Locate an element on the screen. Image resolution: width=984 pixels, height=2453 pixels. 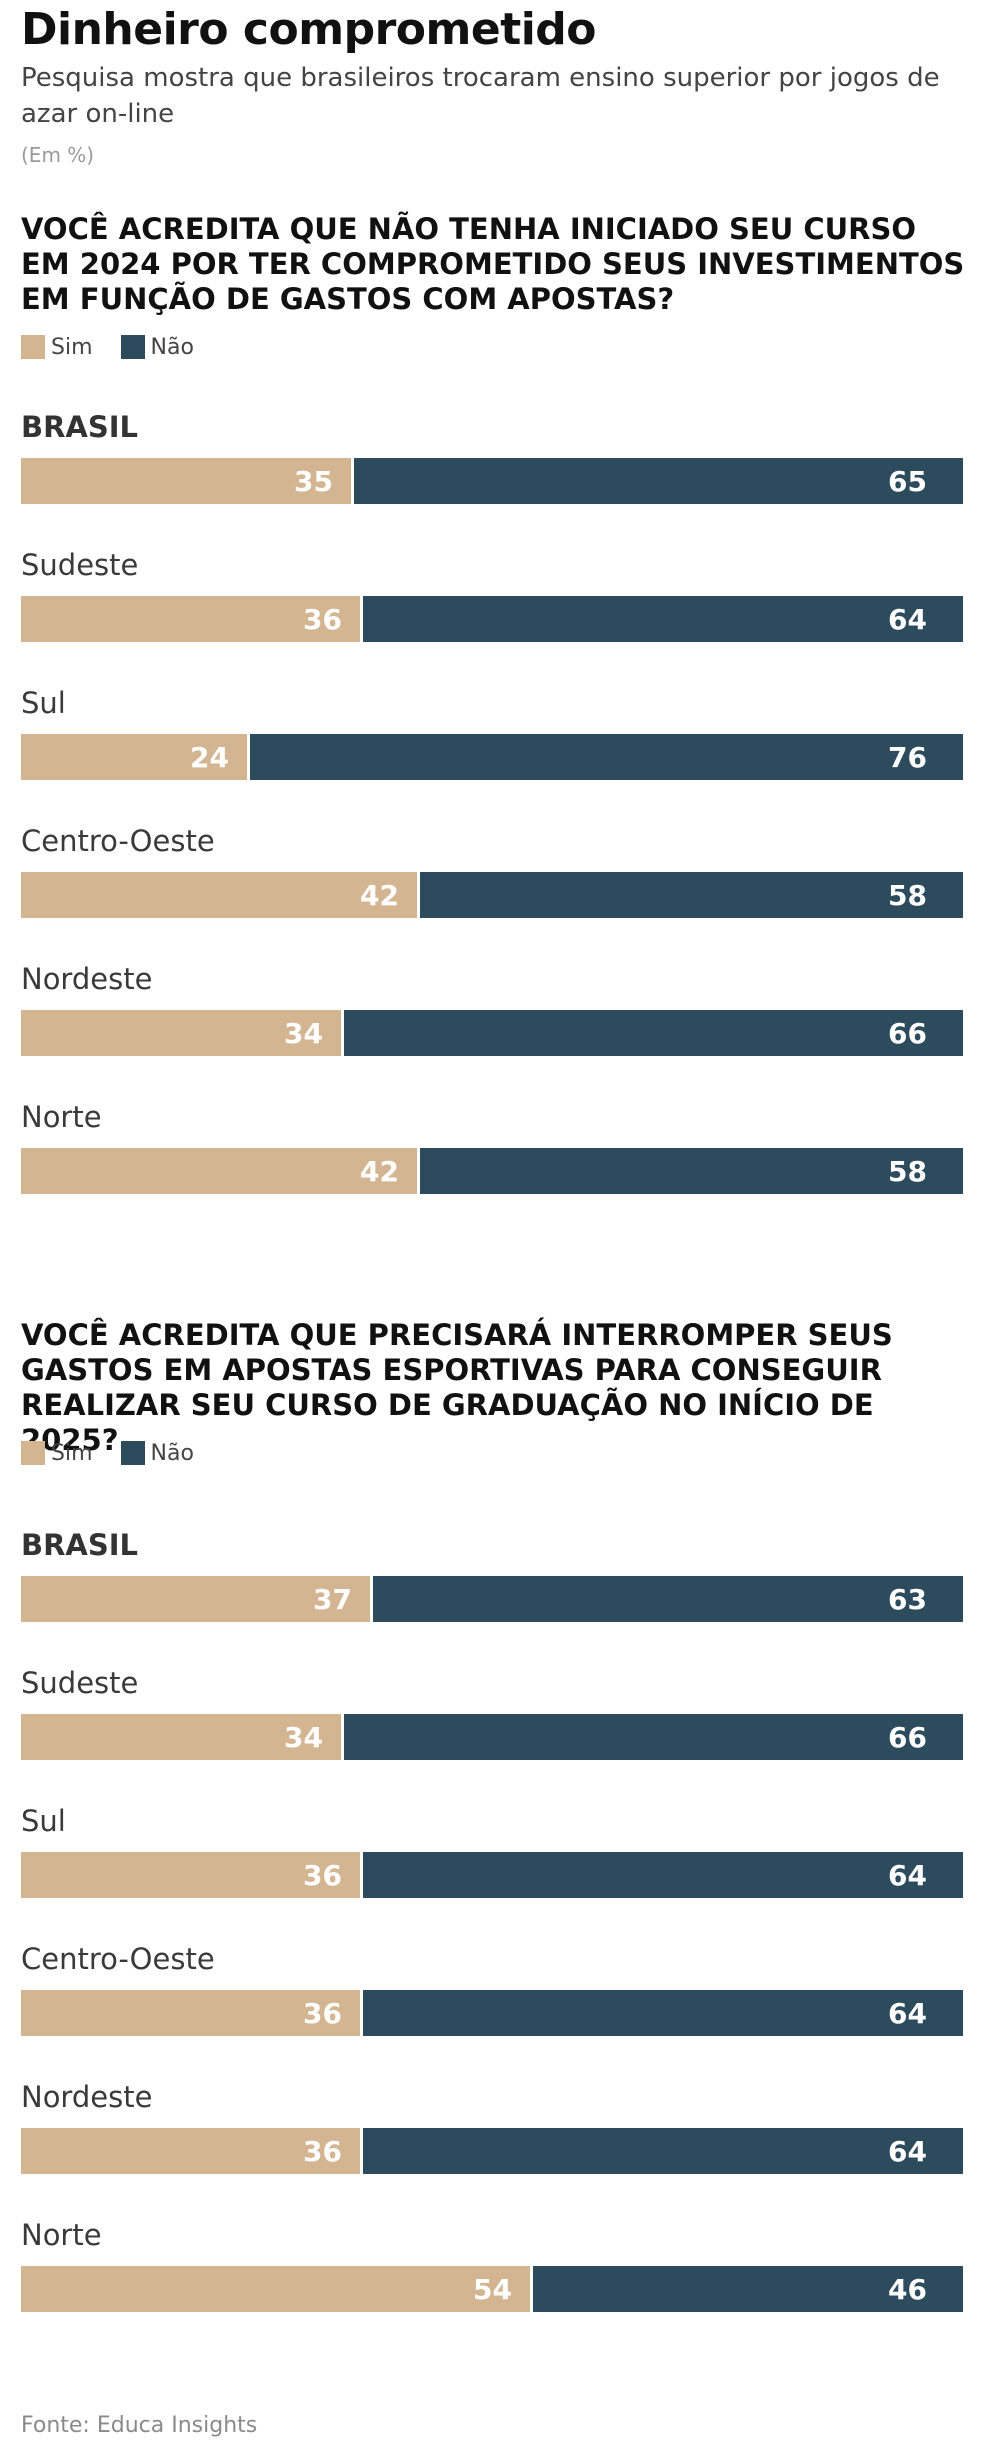
stacked-bar: 37 63 is located at coordinates (492, 1599).